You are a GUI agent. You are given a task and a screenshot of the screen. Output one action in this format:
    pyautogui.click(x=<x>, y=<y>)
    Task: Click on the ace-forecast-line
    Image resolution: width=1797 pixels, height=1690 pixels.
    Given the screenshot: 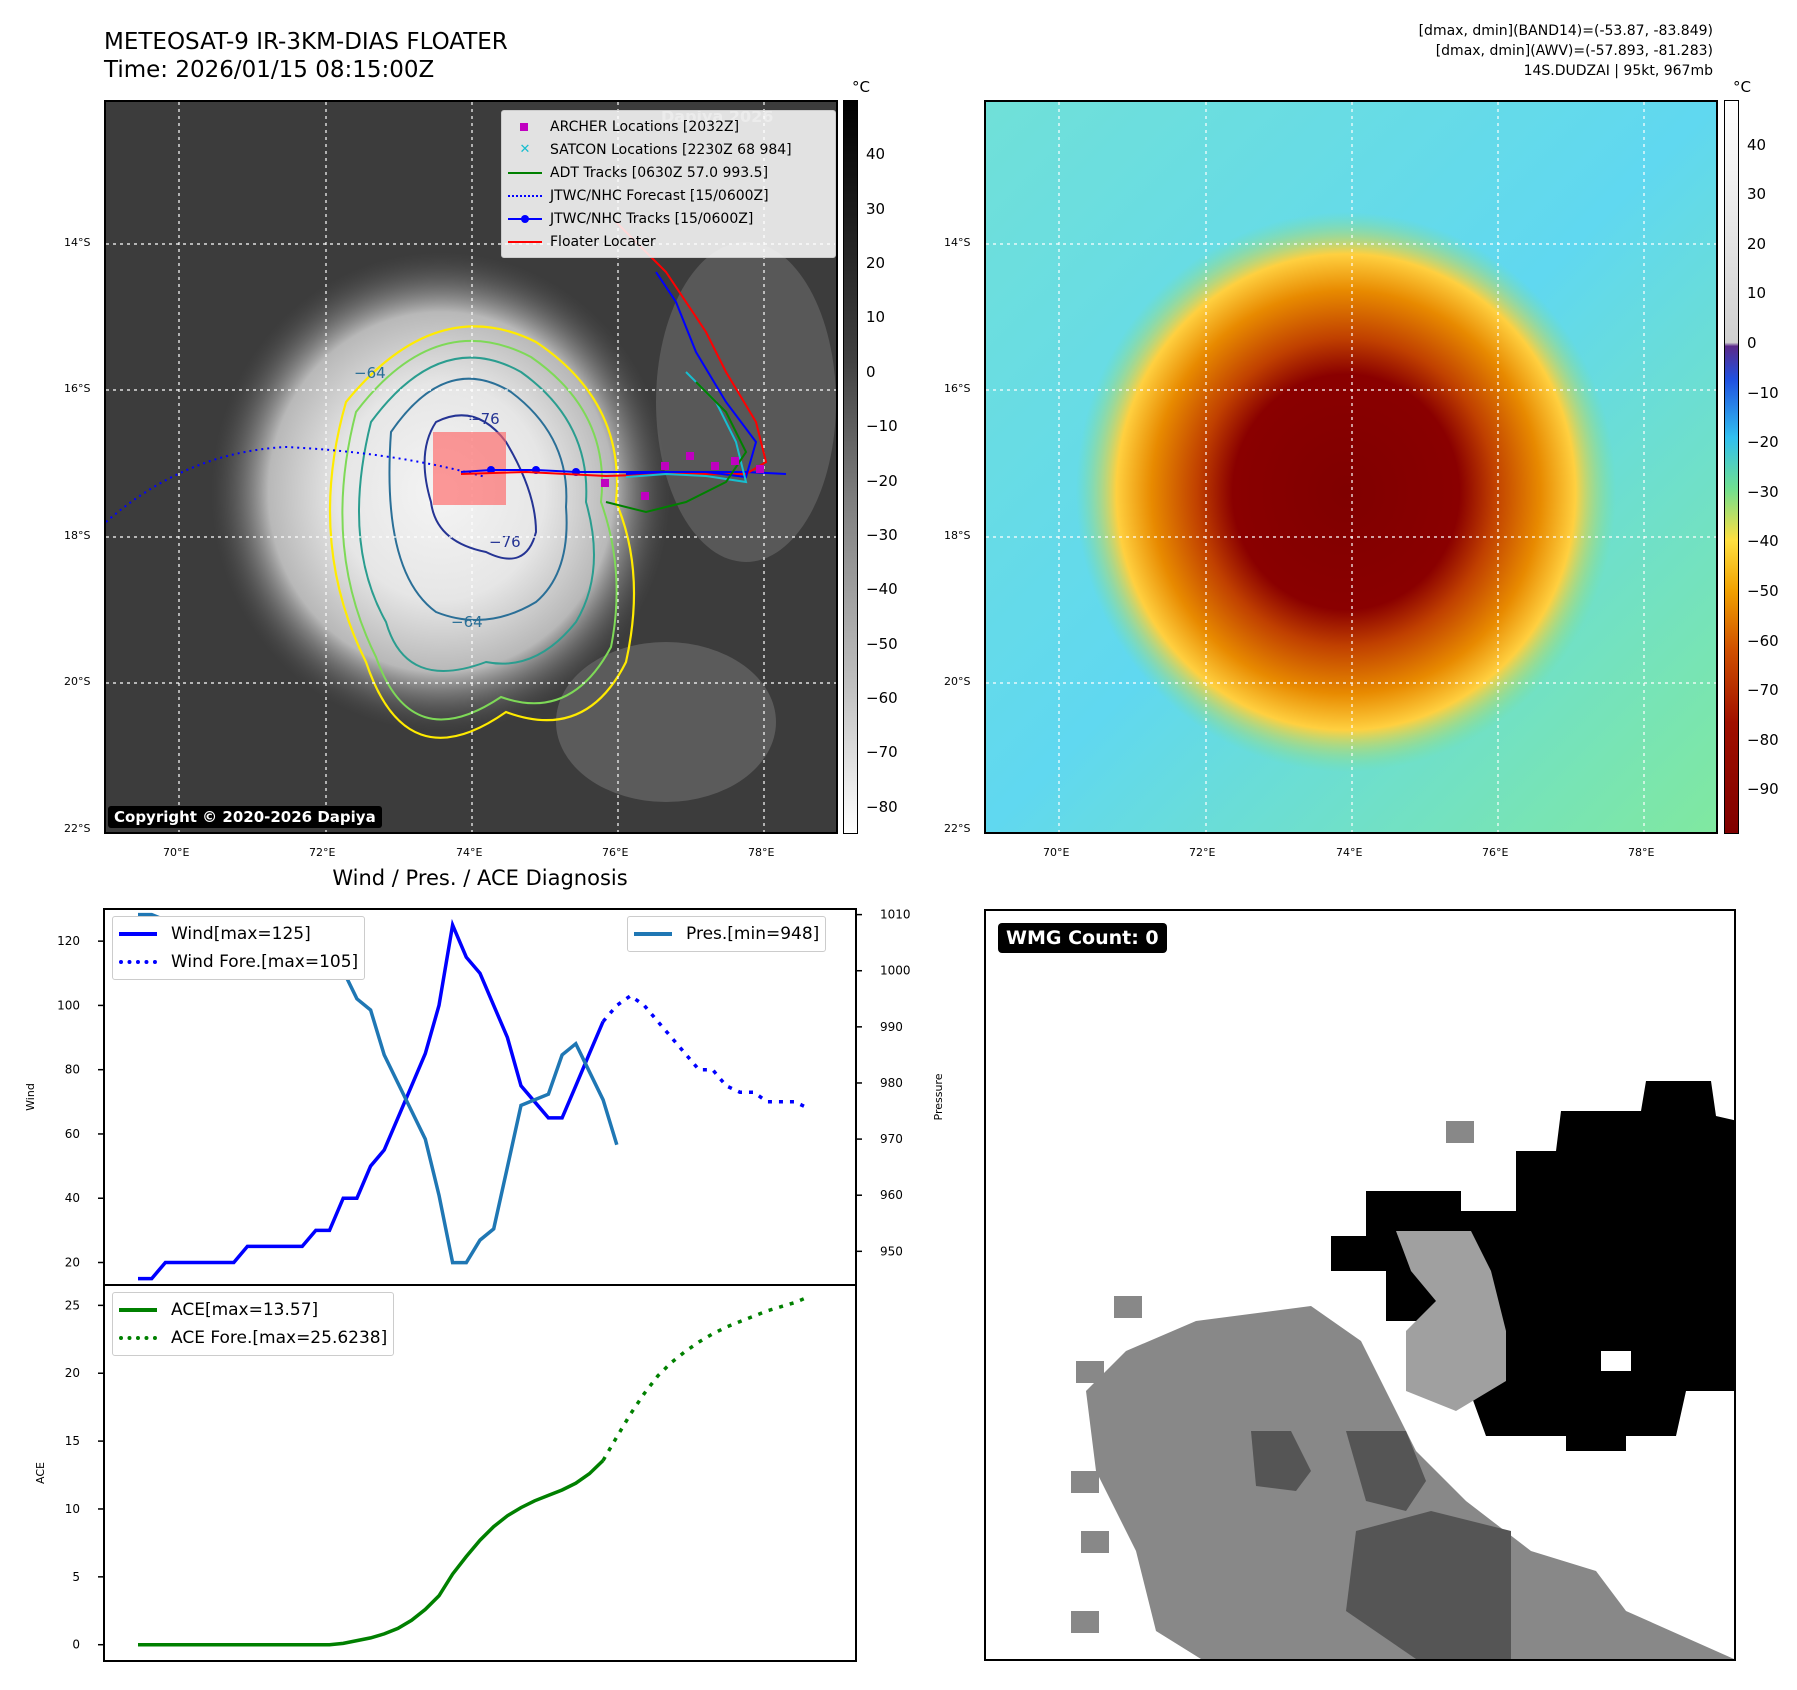 What is the action you would take?
    pyautogui.click(x=705, y=1378)
    